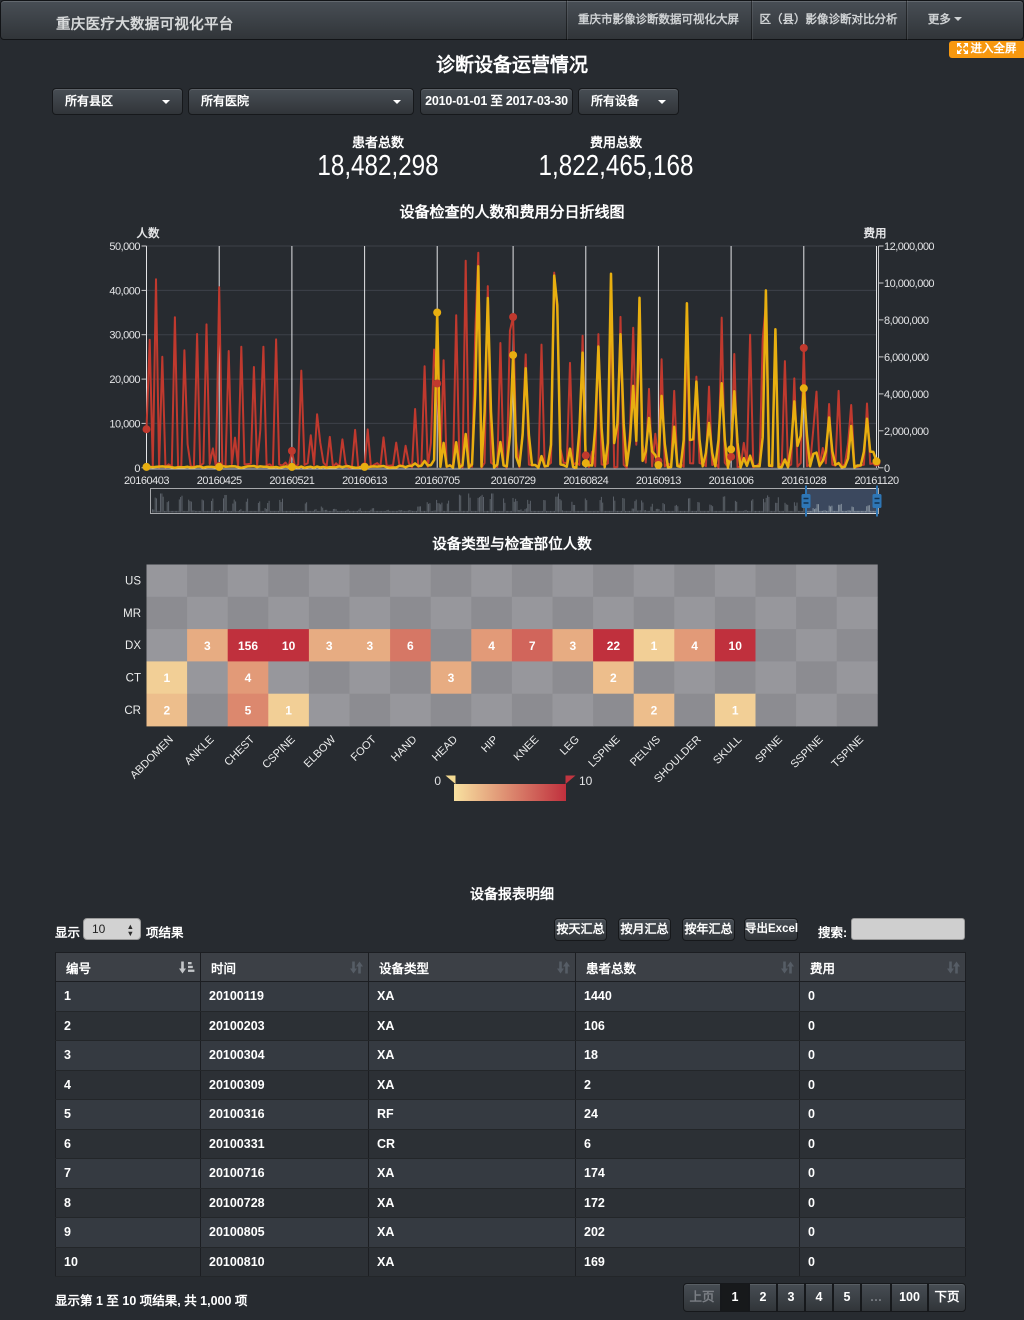 The height and width of the screenshot is (1320, 1024). Describe the element at coordinates (278, 752) in the screenshot. I see `svg-text: CSPINE` at that location.